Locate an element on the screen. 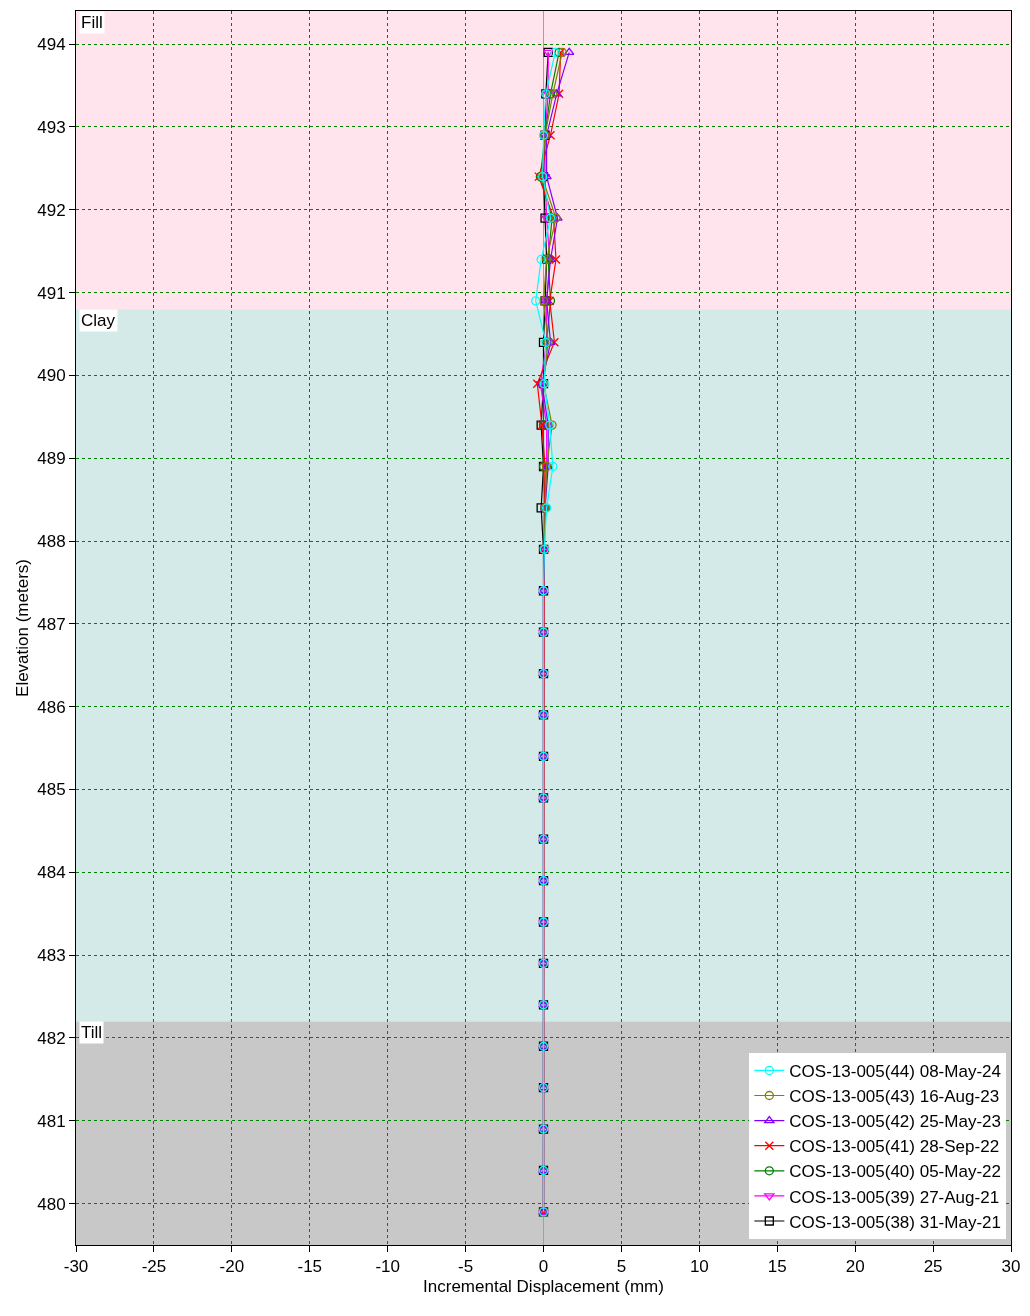  y-tick-label: 482 is located at coordinates (51, 1038).